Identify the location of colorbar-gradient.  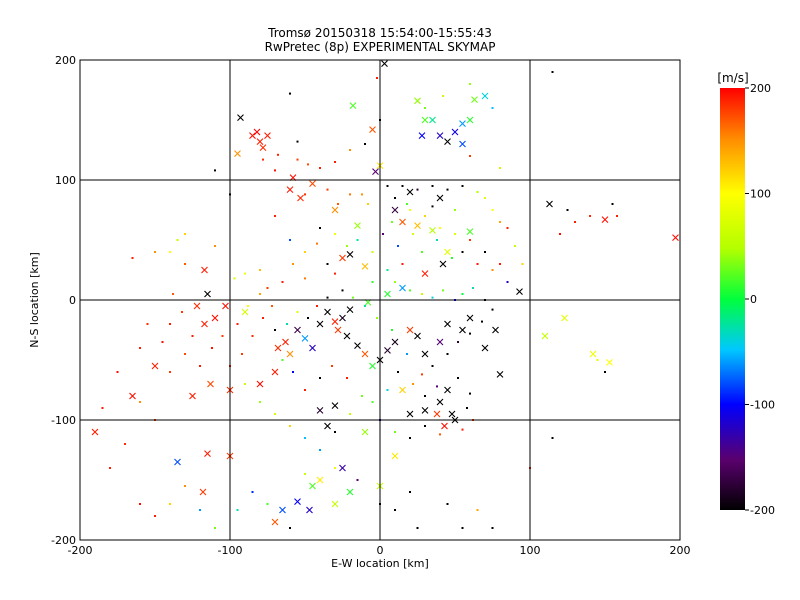
(732, 299).